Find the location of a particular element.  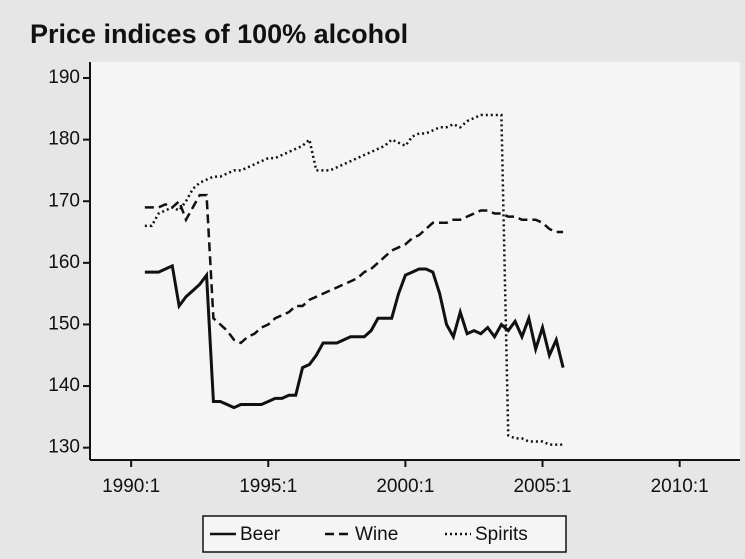

x-tick-label: 1990:1 is located at coordinates (131, 486).